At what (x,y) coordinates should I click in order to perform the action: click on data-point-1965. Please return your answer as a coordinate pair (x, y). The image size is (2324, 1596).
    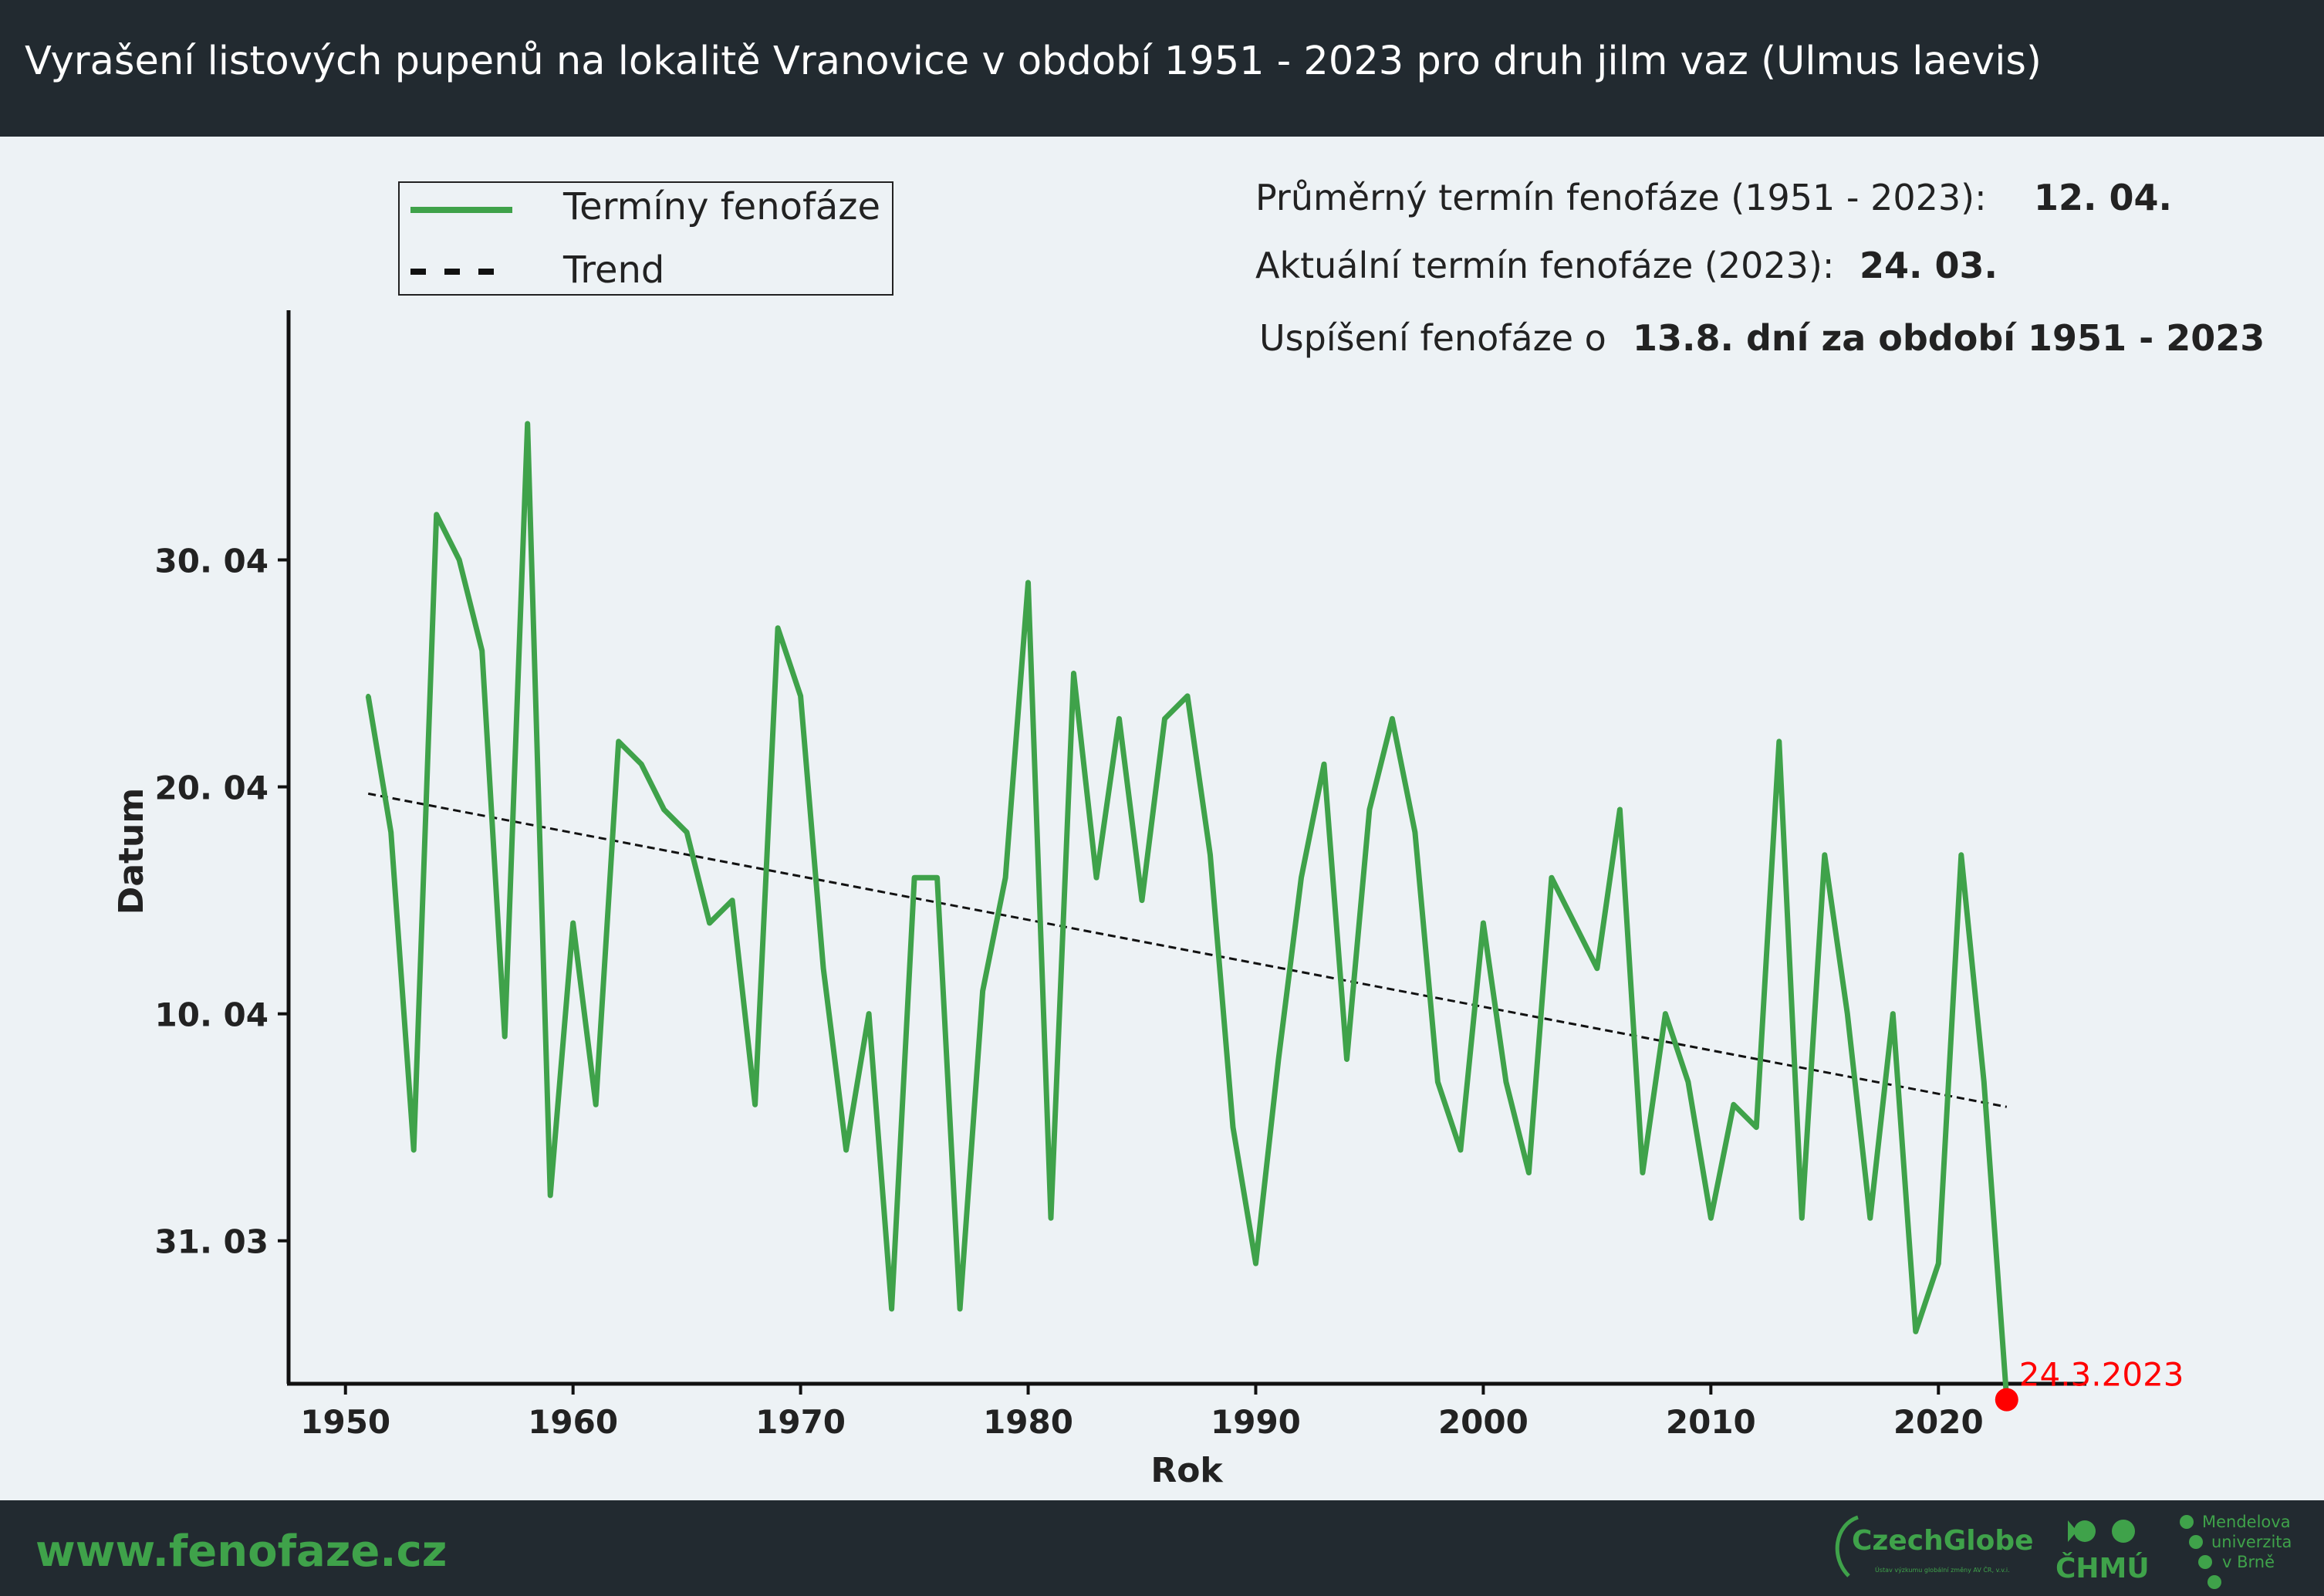
    Looking at the image, I should click on (687, 832).